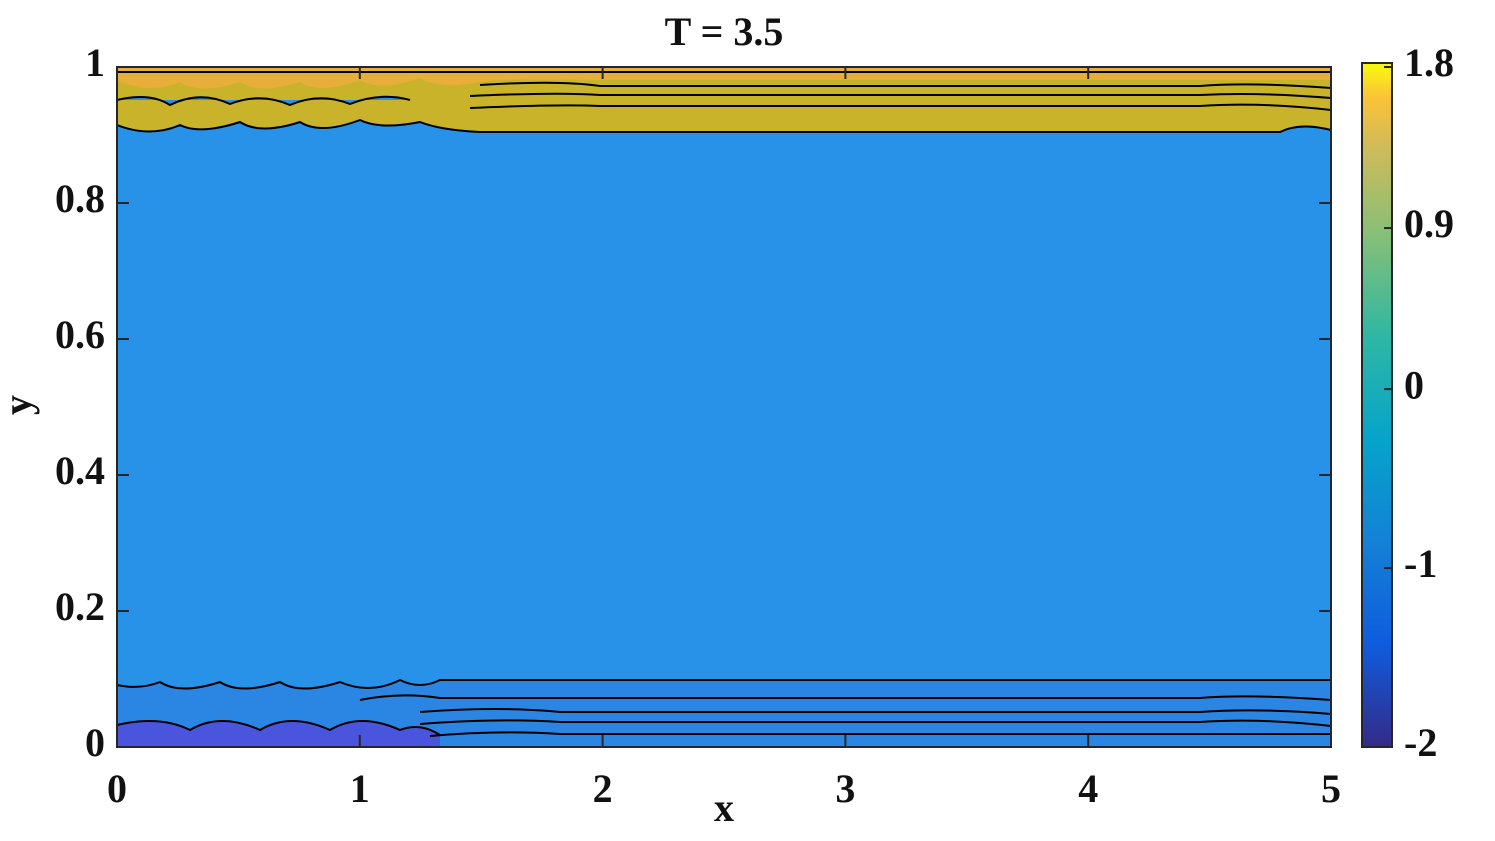  What do you see at coordinates (724, 31) in the screenshot?
I see `chart-title: T = 3.5` at bounding box center [724, 31].